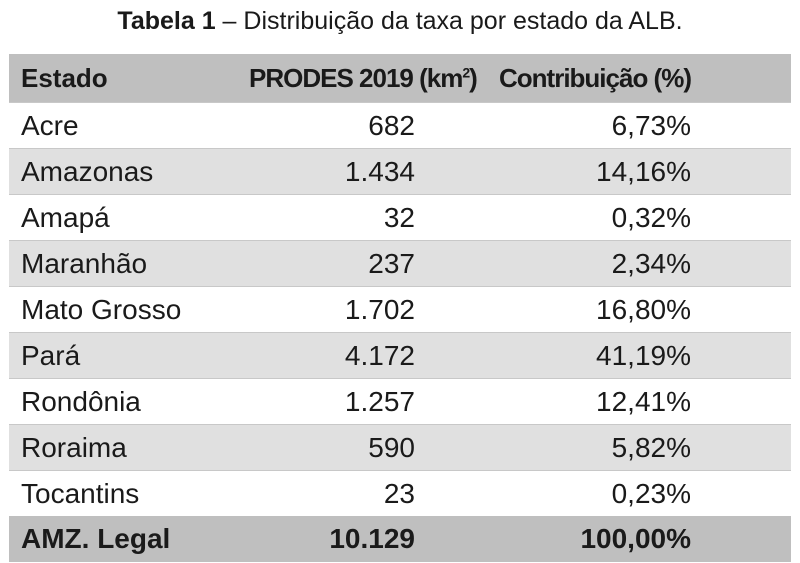 The height and width of the screenshot is (563, 800). What do you see at coordinates (166, 21) in the screenshot?
I see `caption-label: Tabela 1` at bounding box center [166, 21].